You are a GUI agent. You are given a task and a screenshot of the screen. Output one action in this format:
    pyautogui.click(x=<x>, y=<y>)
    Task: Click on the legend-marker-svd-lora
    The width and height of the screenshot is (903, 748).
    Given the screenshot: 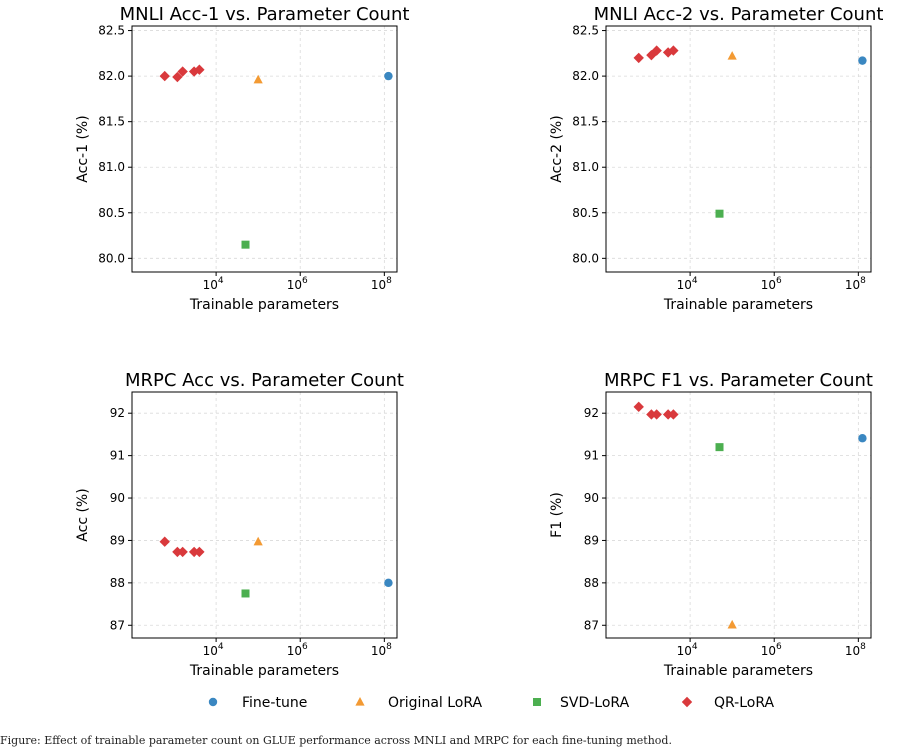 What is the action you would take?
    pyautogui.click(x=537, y=702)
    